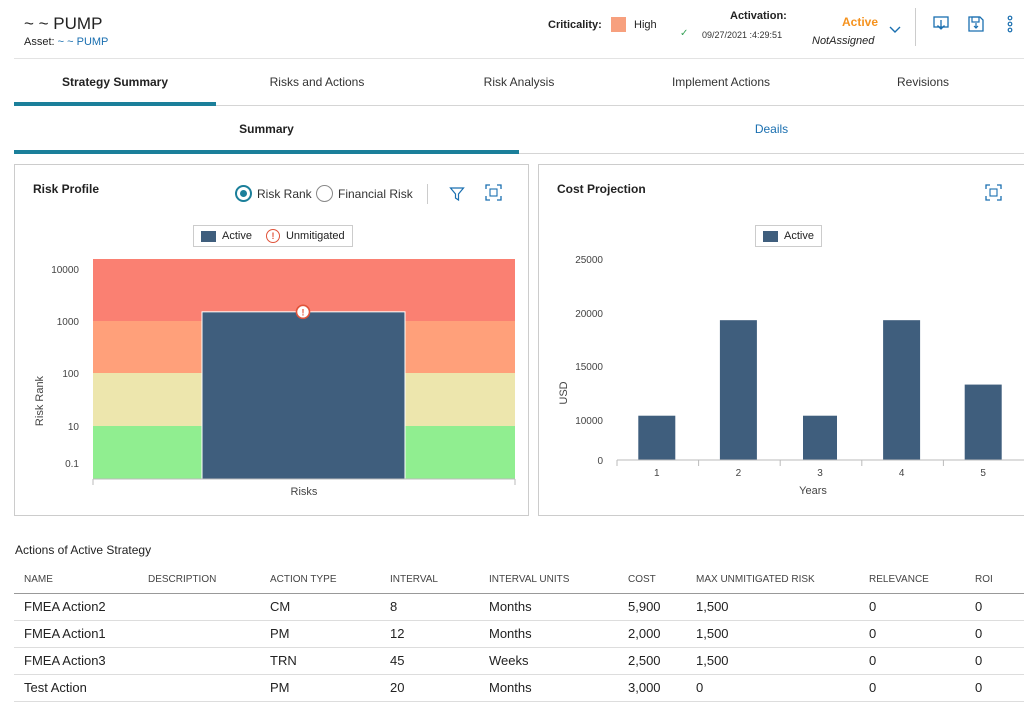  Describe the element at coordinates (72, 464) in the screenshot. I see `y-tick-label: 0.1` at that location.